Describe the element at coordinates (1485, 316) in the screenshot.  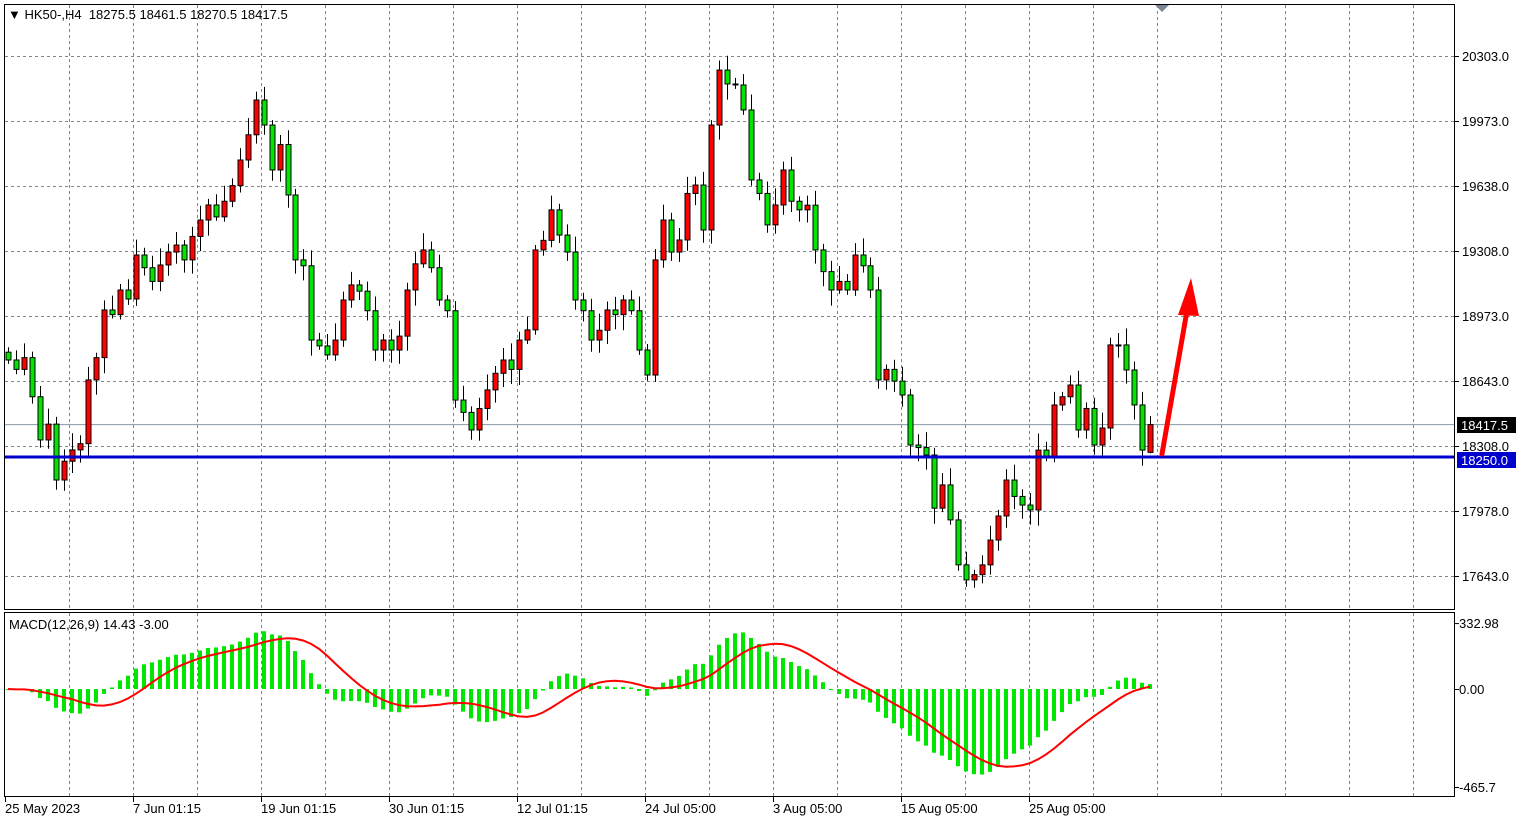
I see `price-axis-label: 18973.0` at that location.